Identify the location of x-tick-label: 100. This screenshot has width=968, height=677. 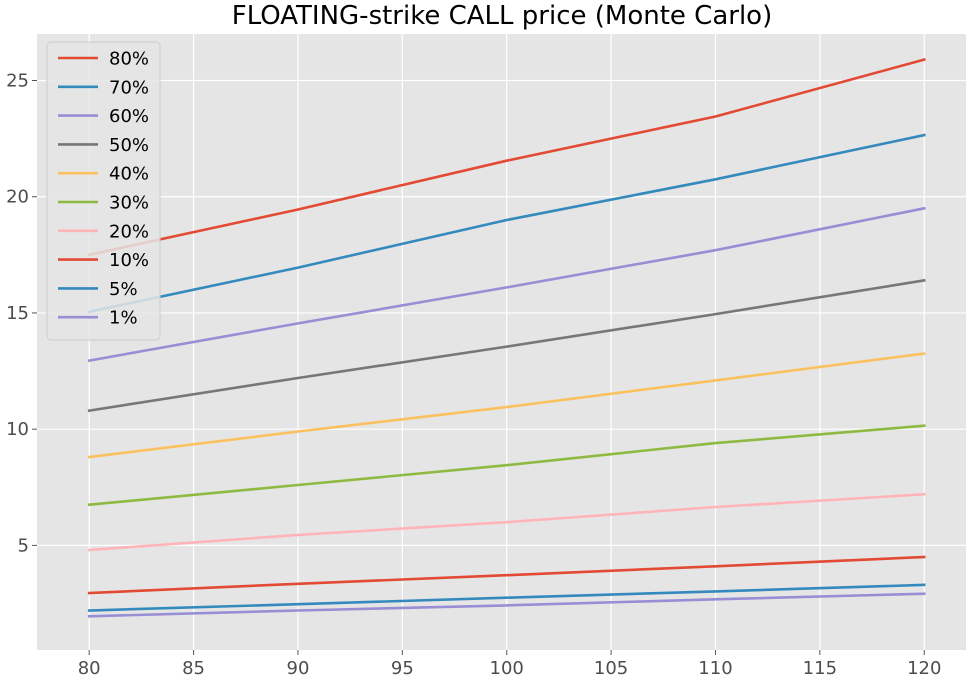
(507, 667).